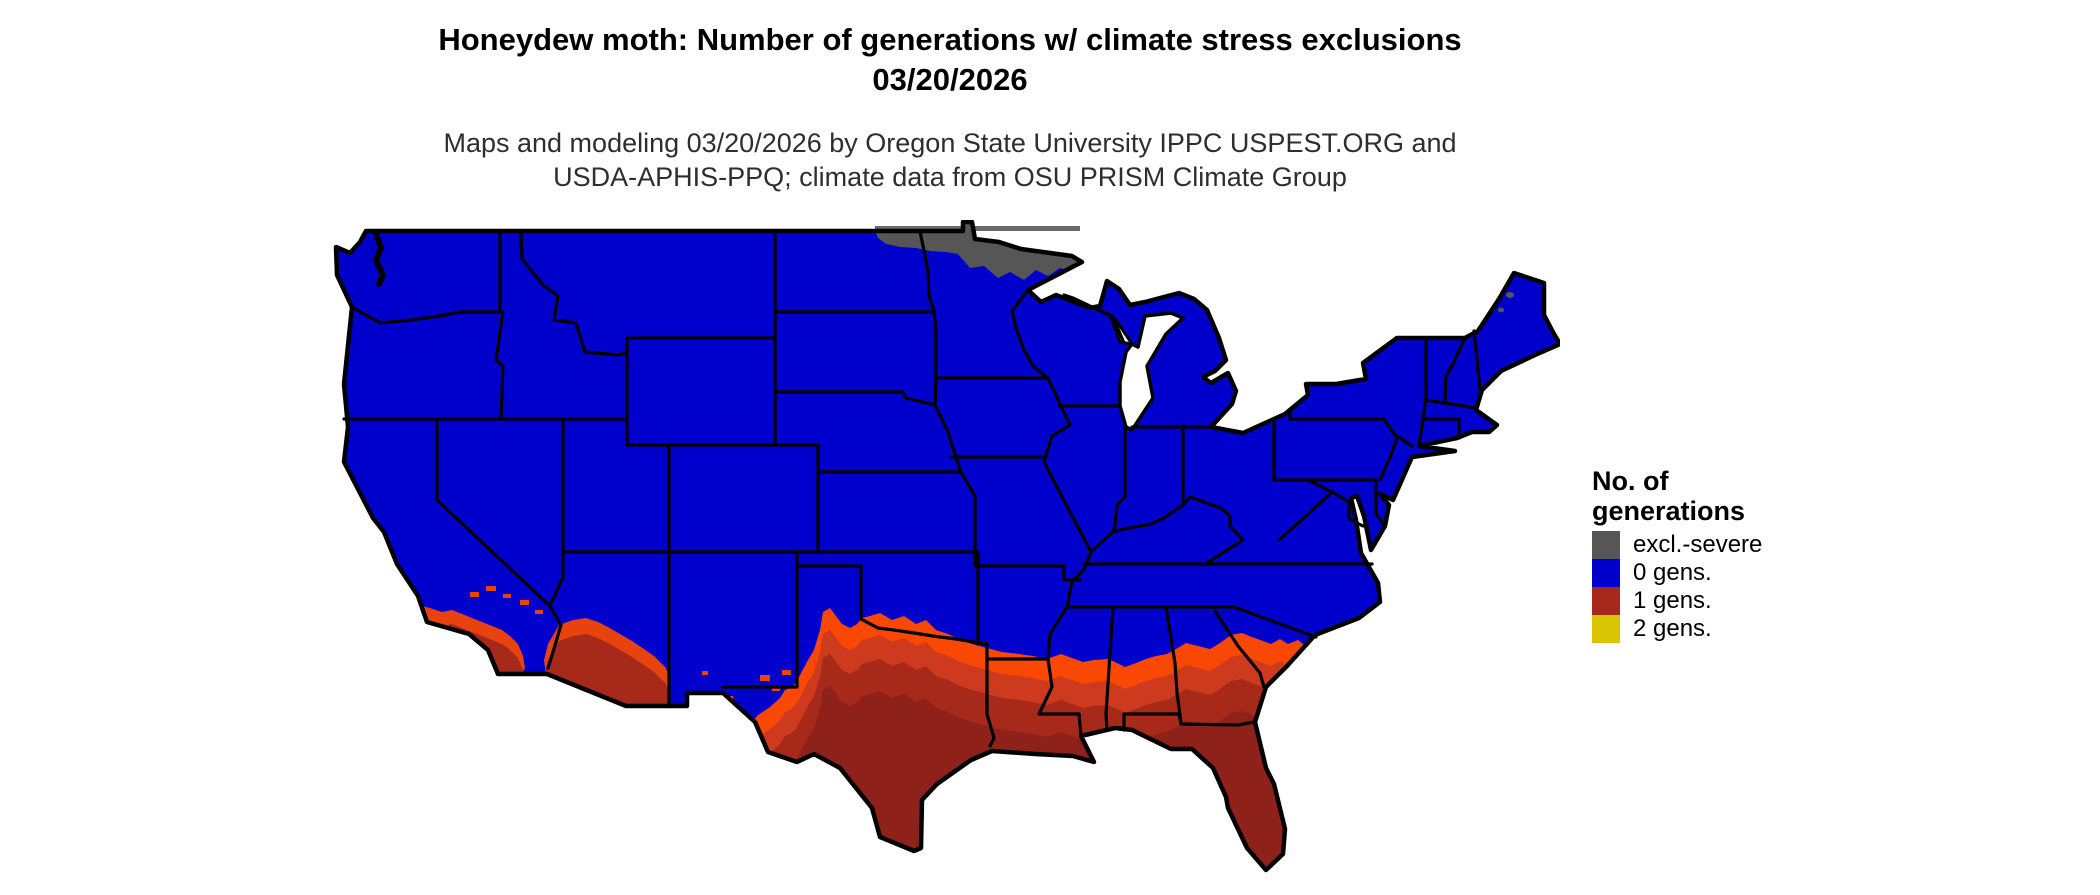 The height and width of the screenshot is (895, 2100). What do you see at coordinates (1606, 545) in the screenshot?
I see `legend-swatch-excl-severe` at bounding box center [1606, 545].